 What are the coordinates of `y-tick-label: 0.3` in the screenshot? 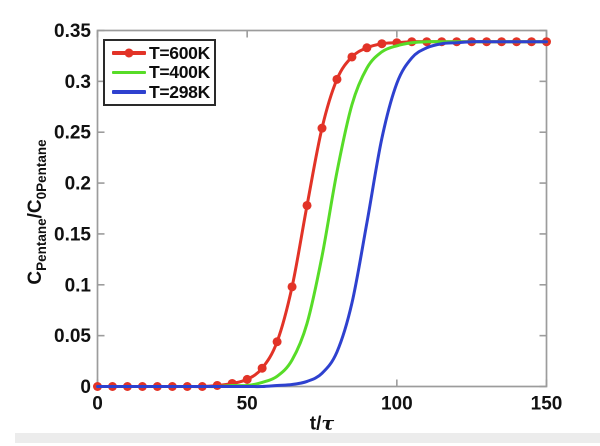 It's located at (78, 82).